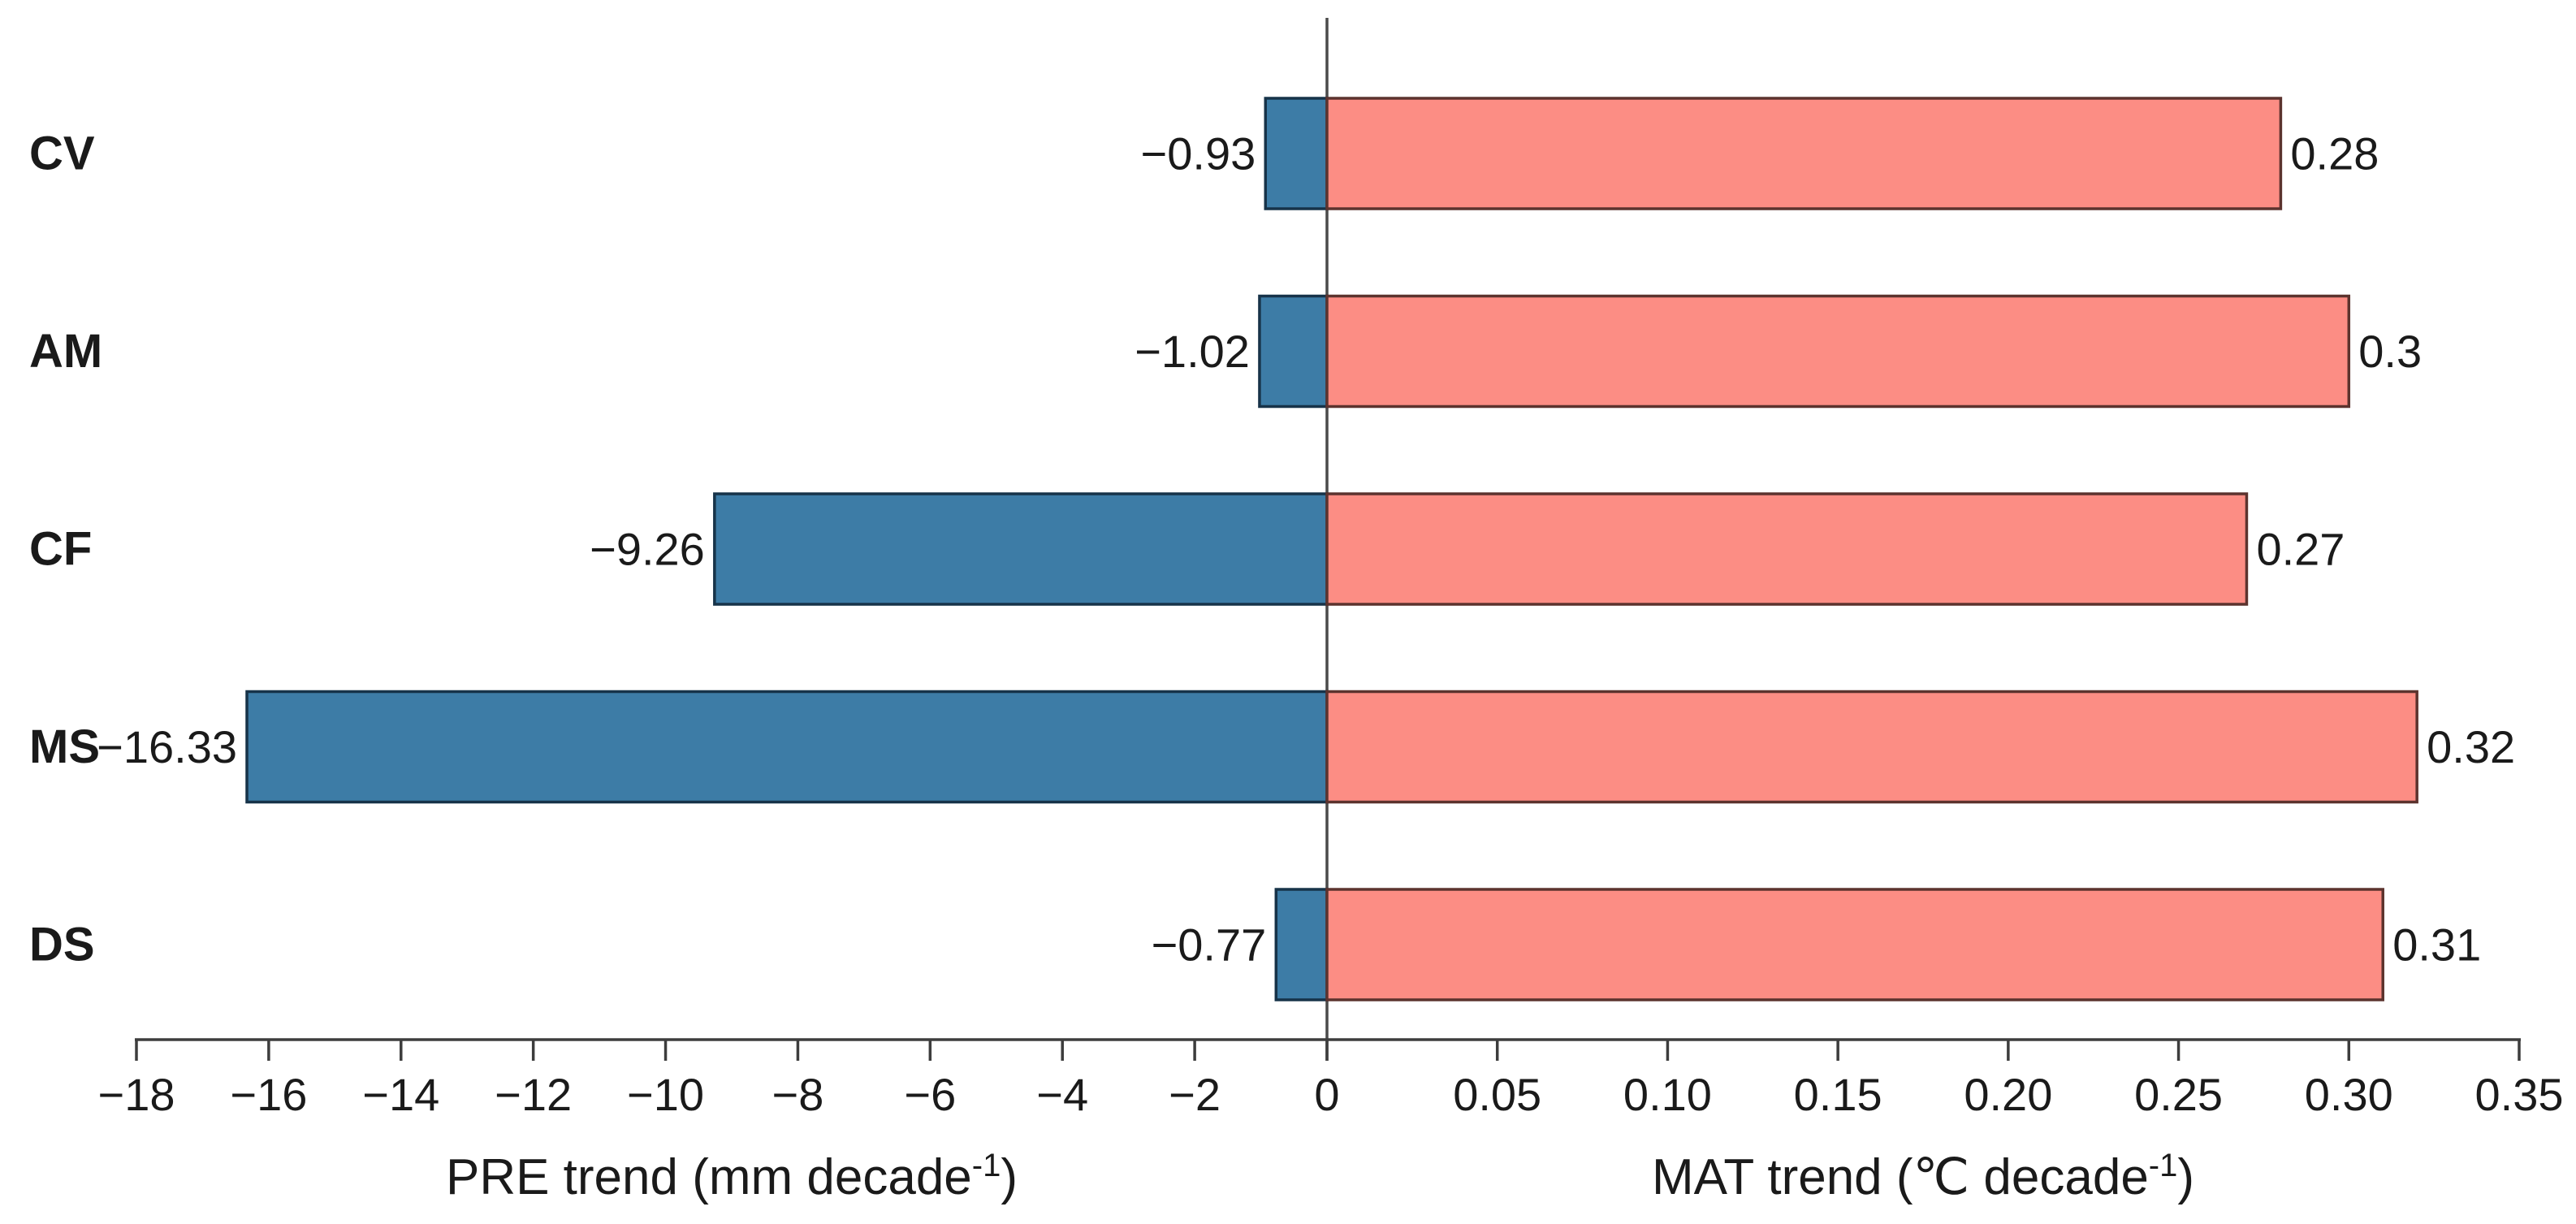  I want to click on bar-mat-CF, so click(1787, 549).